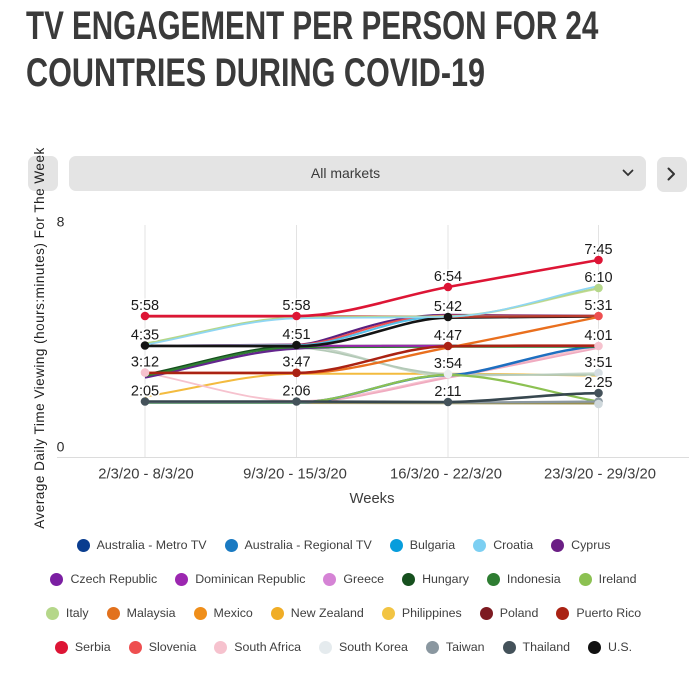 Image resolution: width=699 pixels, height=678 pixels. I want to click on svg-text: 3:12, so click(145, 362).